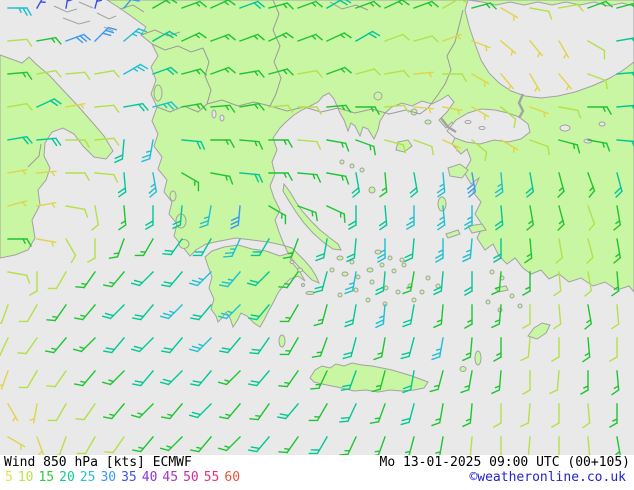  Describe the element at coordinates (488, 126) in the screenshot. I see `sea-of-marmara` at that location.